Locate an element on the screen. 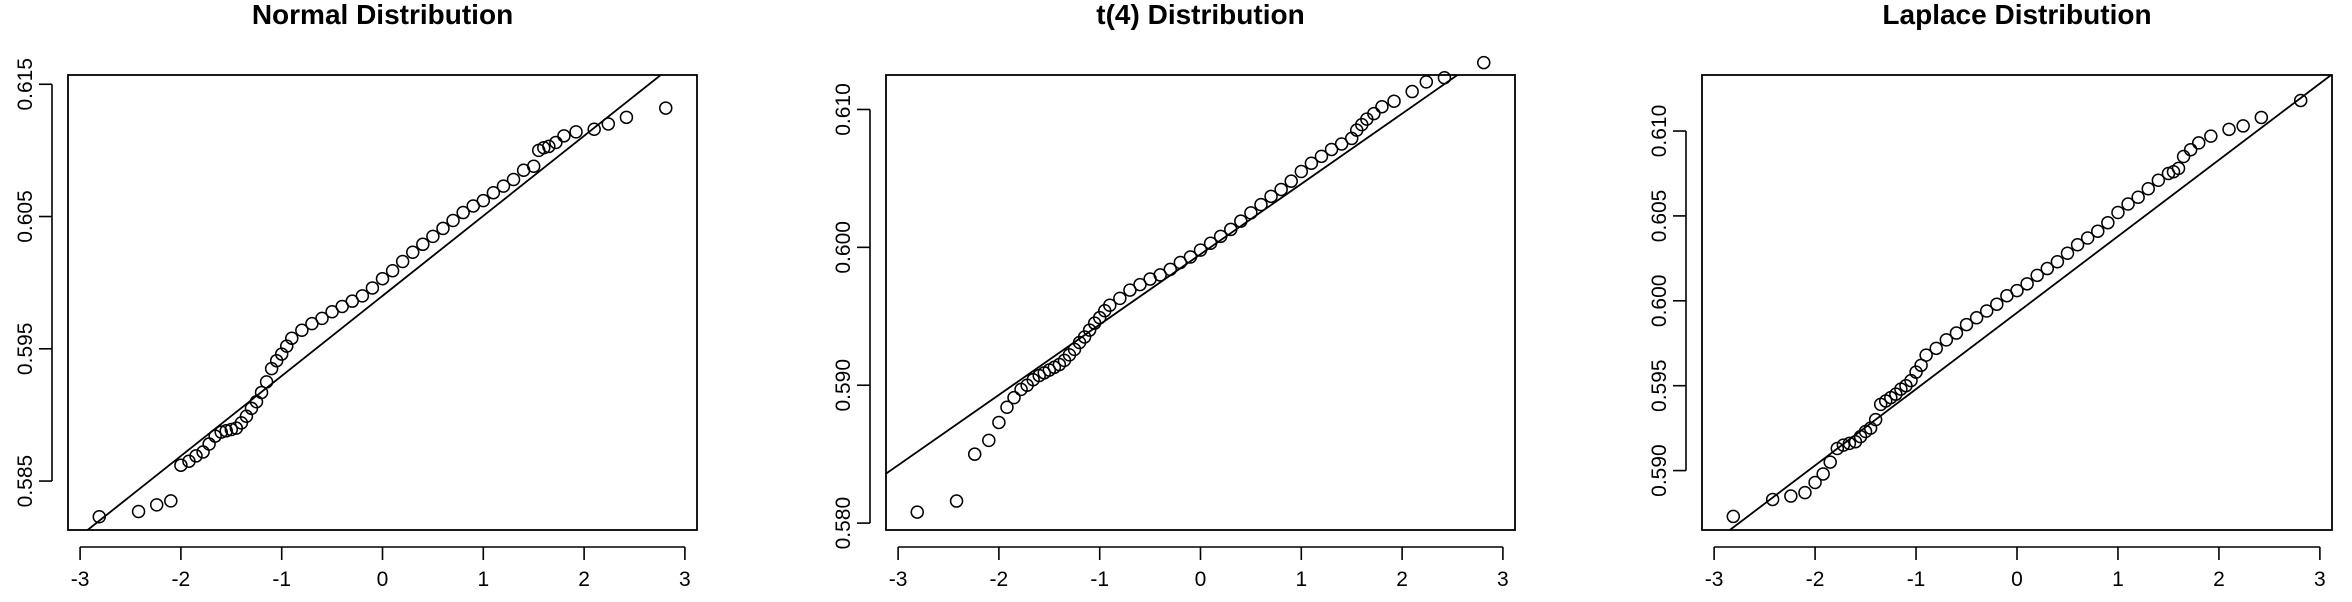 The image size is (2352, 602). panel-3-y-tick-label: 0.605 is located at coordinates (1659, 216).